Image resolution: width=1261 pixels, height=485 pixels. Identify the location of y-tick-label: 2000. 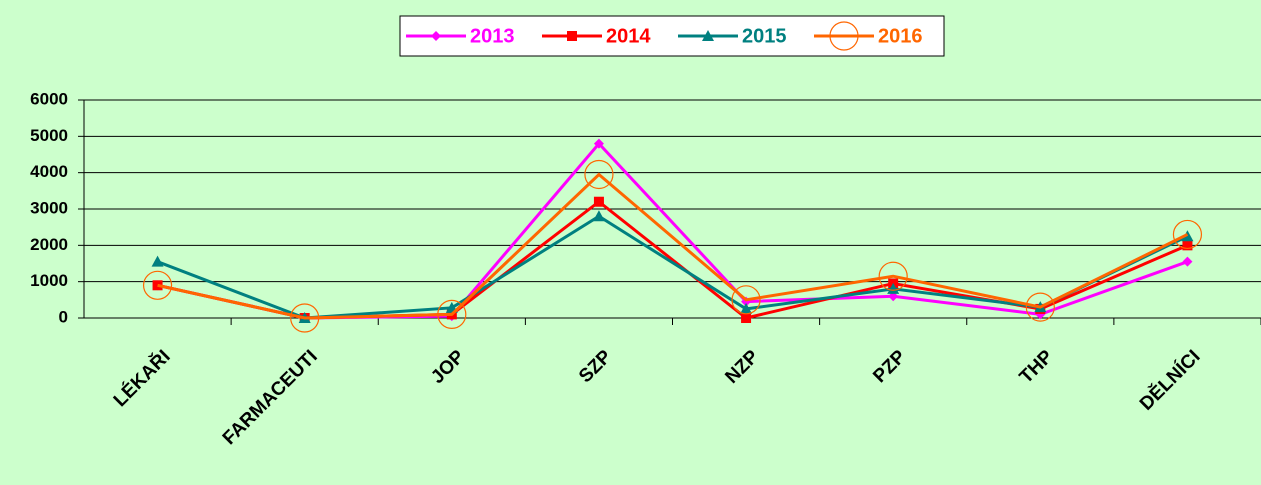
(49, 244).